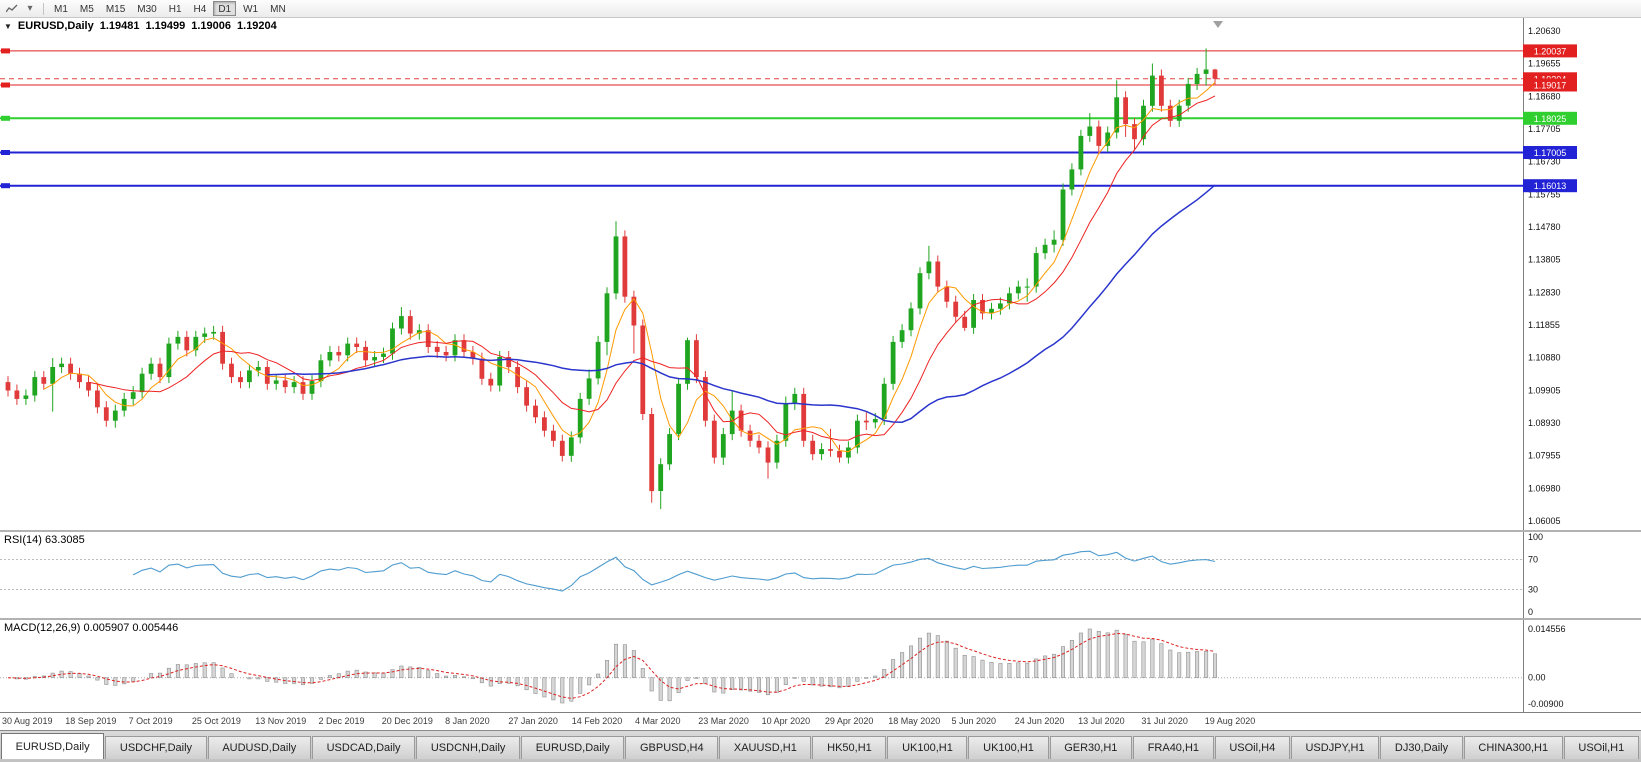  I want to click on timeframe-button-mn: MN, so click(278, 9).